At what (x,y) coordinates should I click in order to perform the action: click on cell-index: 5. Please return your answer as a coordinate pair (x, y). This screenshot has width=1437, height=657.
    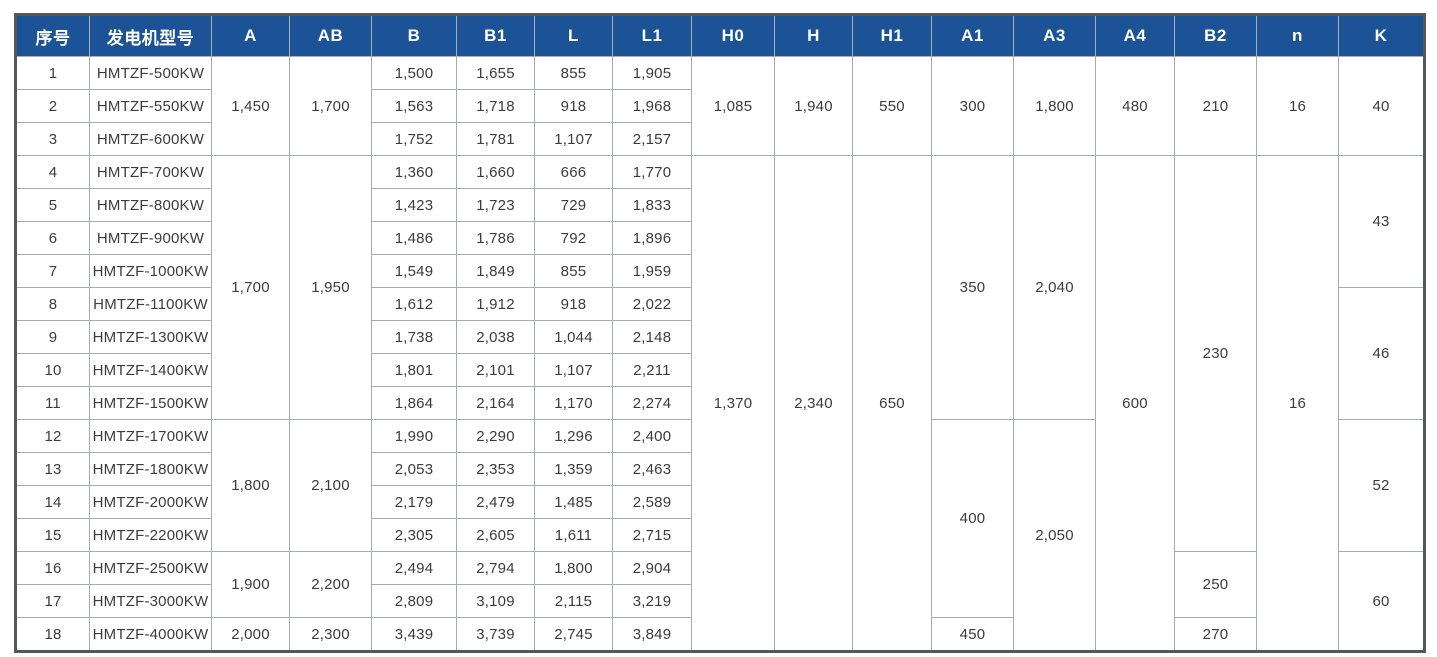
    Looking at the image, I should click on (52, 205).